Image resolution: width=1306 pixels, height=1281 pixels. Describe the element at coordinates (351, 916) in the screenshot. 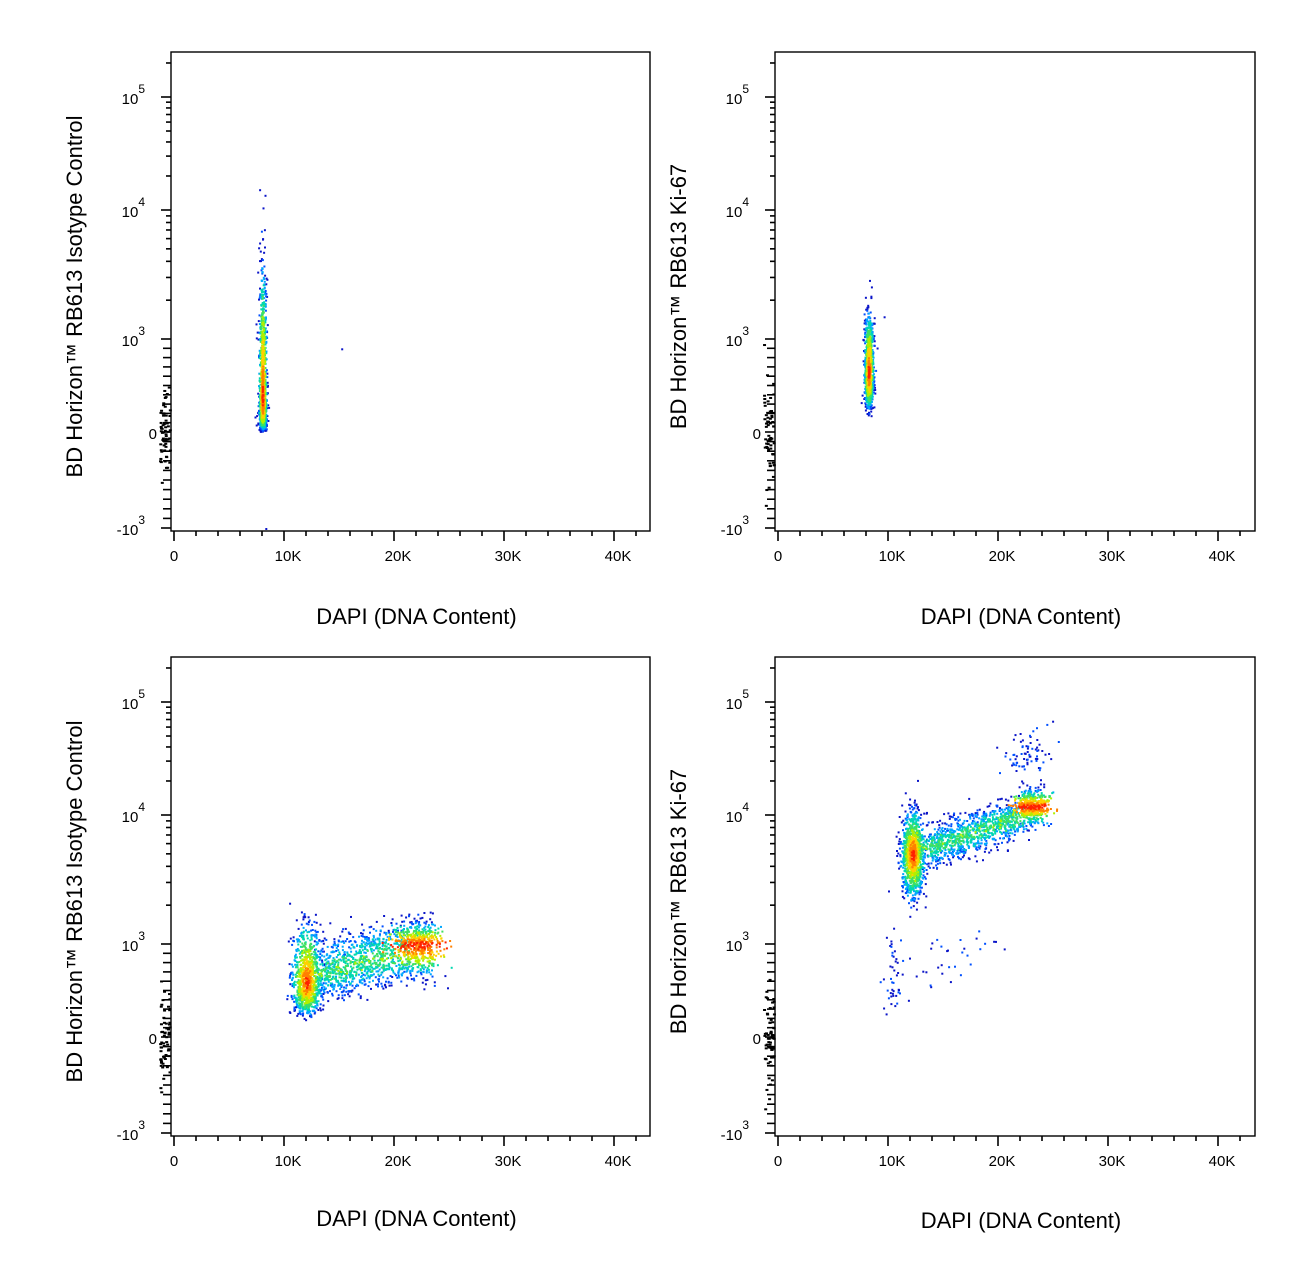

I see `outlier-point` at that location.